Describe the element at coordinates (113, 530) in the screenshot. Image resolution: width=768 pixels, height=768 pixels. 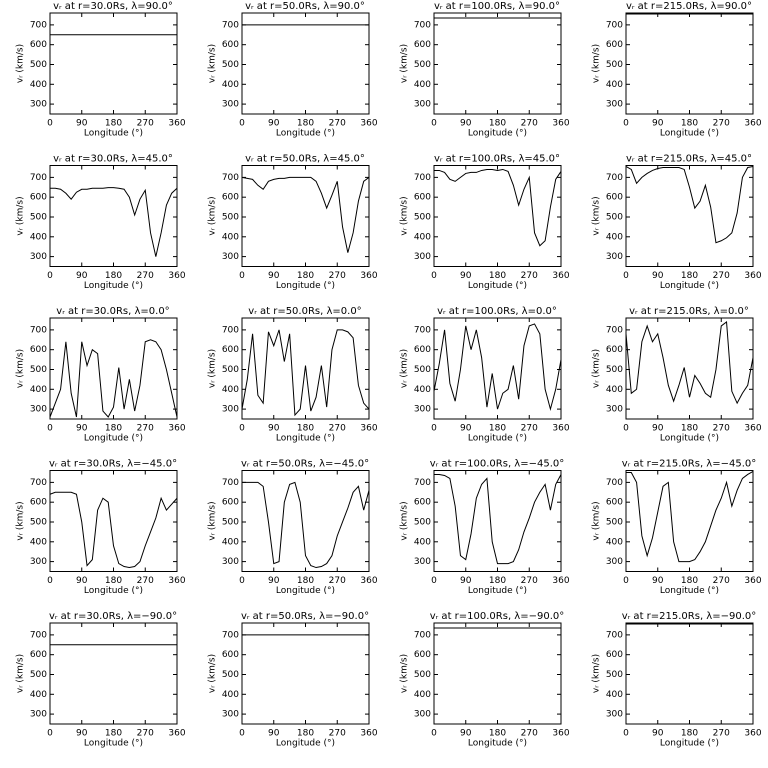
I see `data-line` at that location.